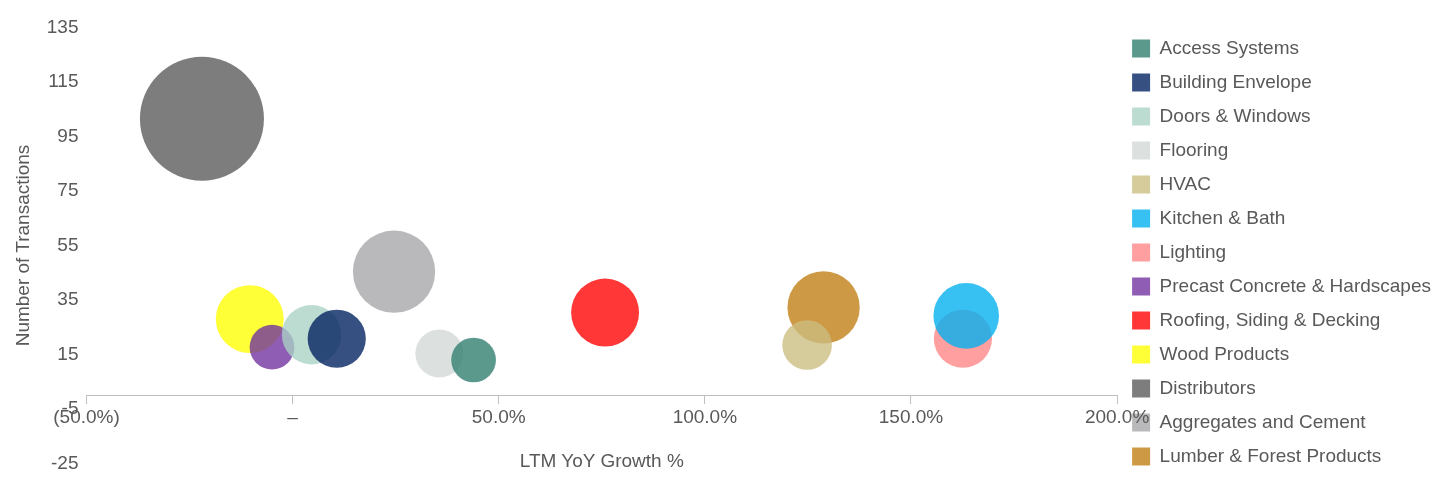  What do you see at coordinates (1207, 387) in the screenshot?
I see `legend-label: Distributors` at bounding box center [1207, 387].